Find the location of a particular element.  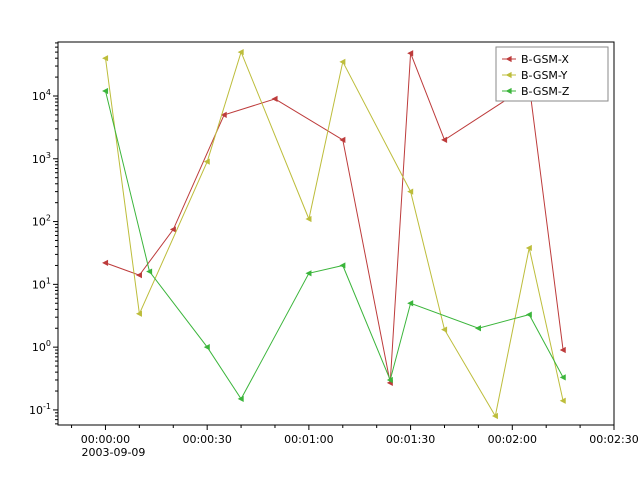

legend-box is located at coordinates (552, 74).